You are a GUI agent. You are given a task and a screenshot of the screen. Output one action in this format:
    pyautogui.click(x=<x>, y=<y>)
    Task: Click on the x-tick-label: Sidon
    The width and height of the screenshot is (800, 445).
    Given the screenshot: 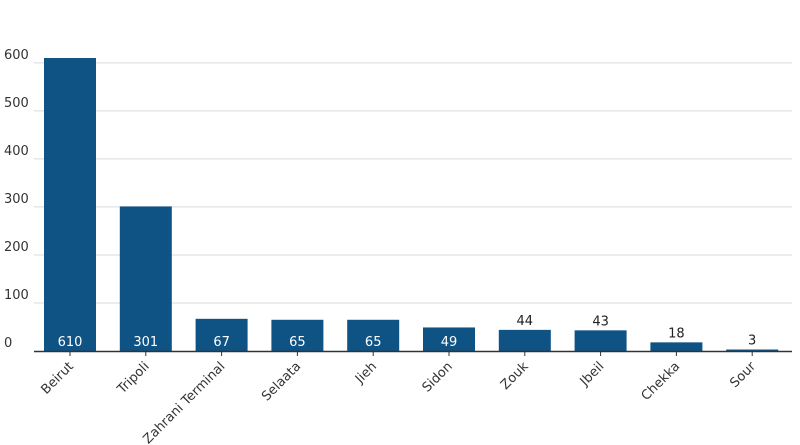 What is the action you would take?
    pyautogui.click(x=438, y=377)
    